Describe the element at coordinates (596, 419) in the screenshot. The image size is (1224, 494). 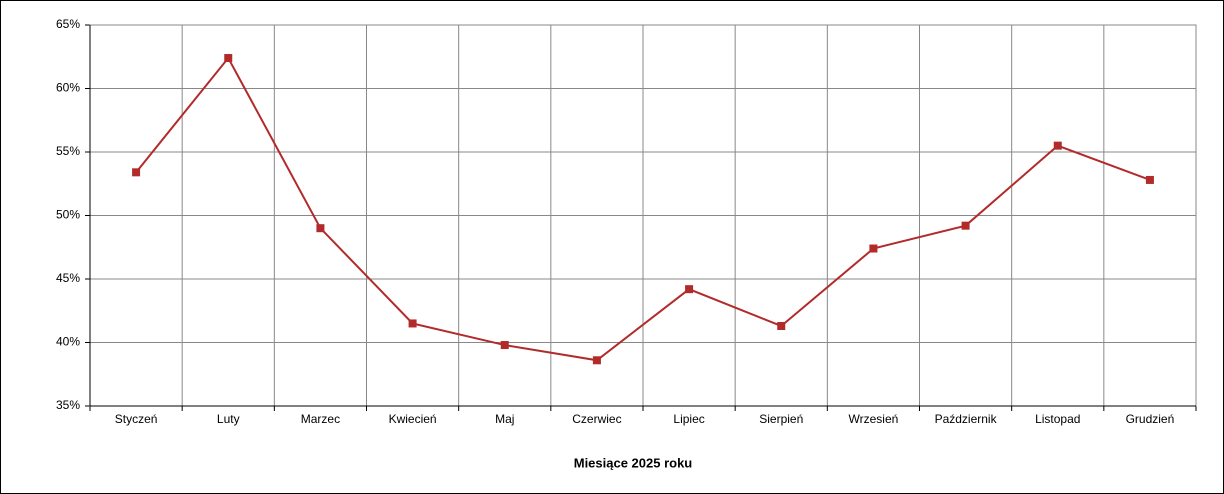
I see `x-tick-label: Czerwiec` at that location.